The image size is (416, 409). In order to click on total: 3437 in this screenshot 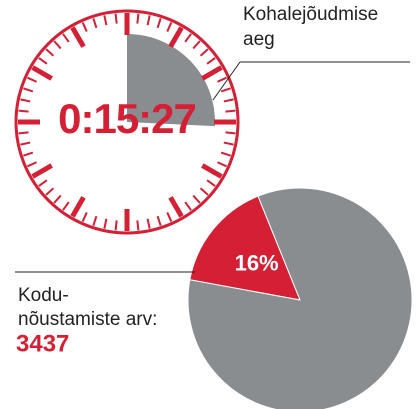, I will do `click(42, 343)`.